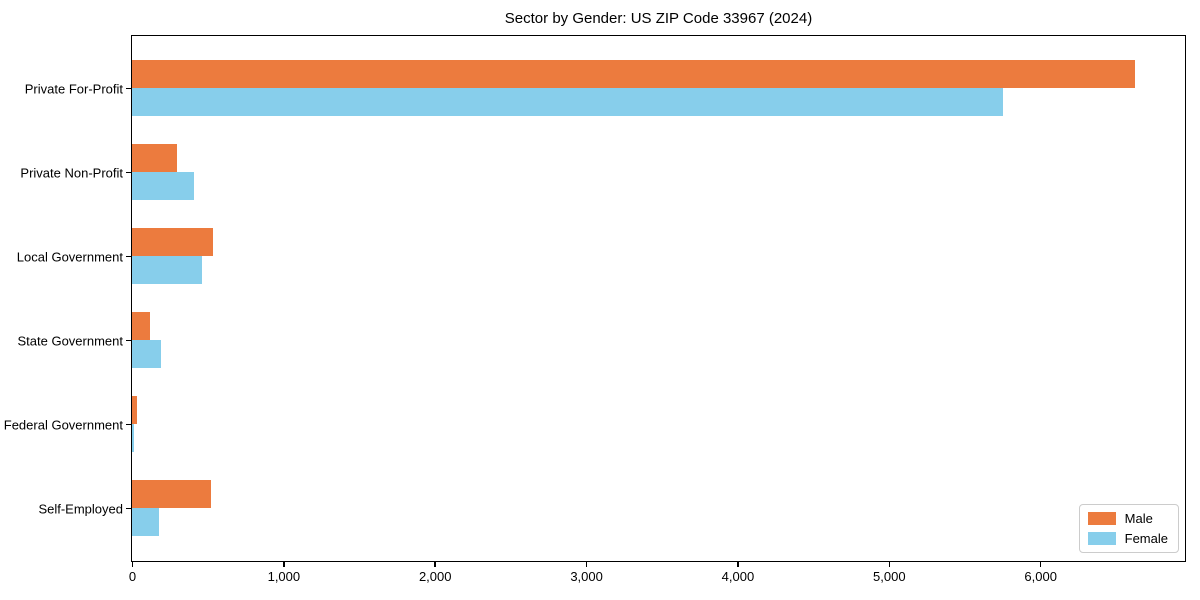 The width and height of the screenshot is (1200, 600). Describe the element at coordinates (80, 508) in the screenshot. I see `y-axis-label: Self-Employed` at that location.